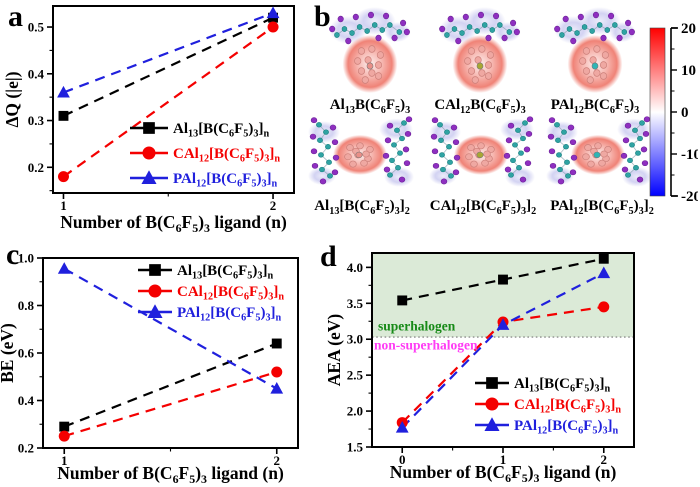 The width and height of the screenshot is (700, 487). What do you see at coordinates (36, 27) in the screenshot?
I see `y-tick-label: 0.5` at bounding box center [36, 27].